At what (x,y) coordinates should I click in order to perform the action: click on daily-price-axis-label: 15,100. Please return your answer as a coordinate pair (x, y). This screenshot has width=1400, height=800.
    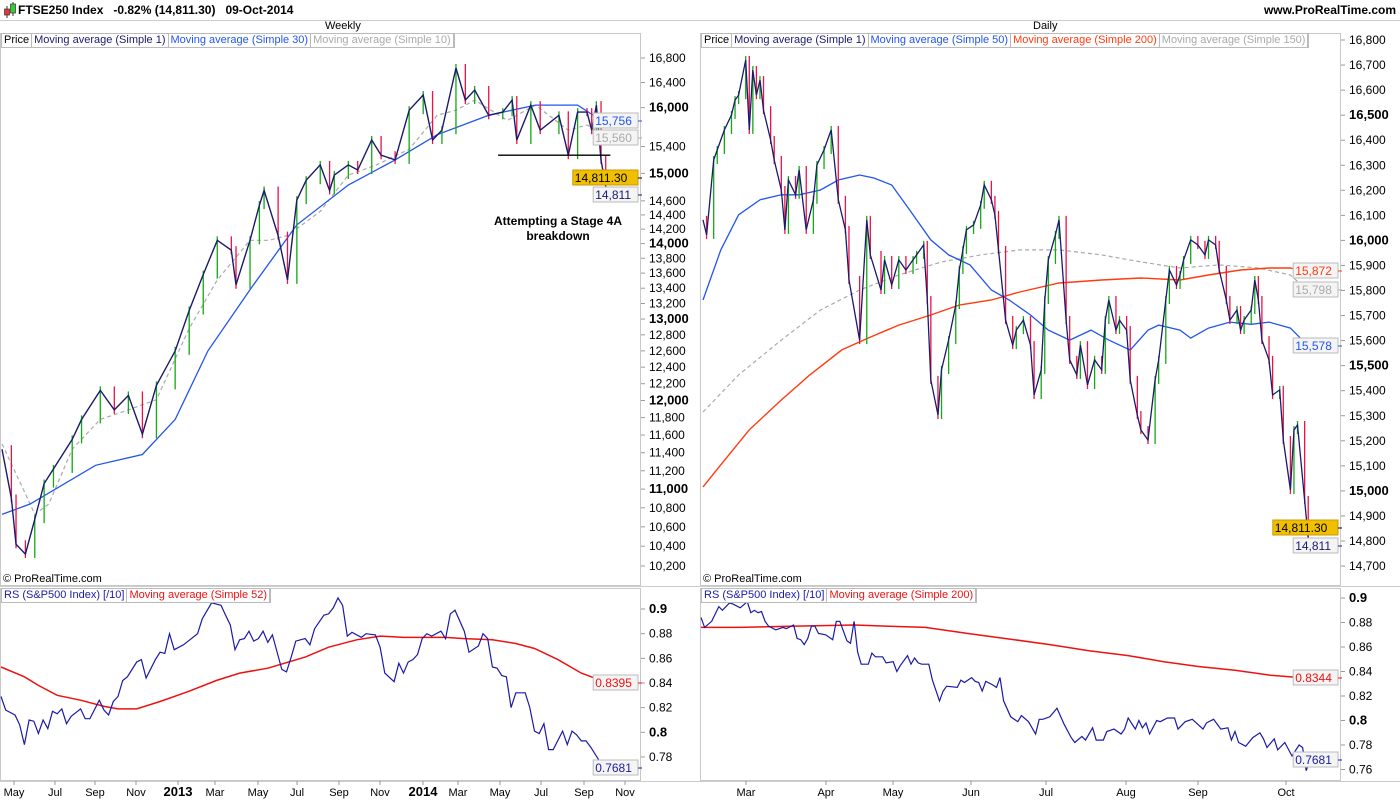
    Looking at the image, I should click on (1367, 466).